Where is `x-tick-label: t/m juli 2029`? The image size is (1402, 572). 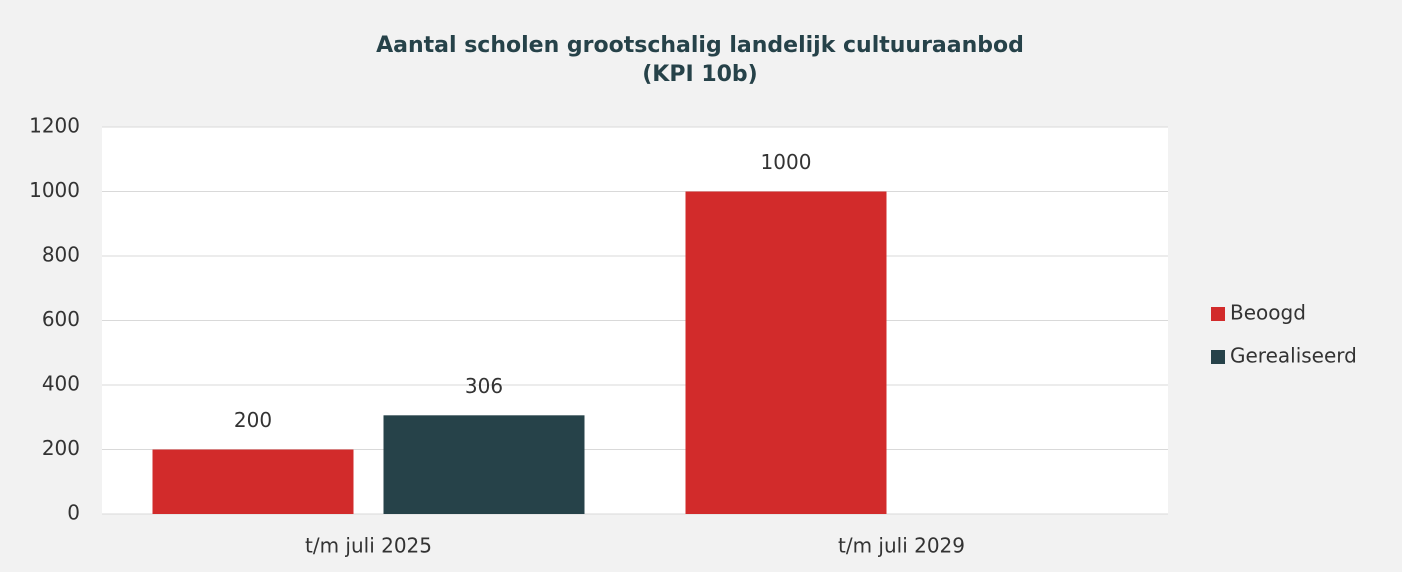
x-tick-label: t/m juli 2029 is located at coordinates (901, 546).